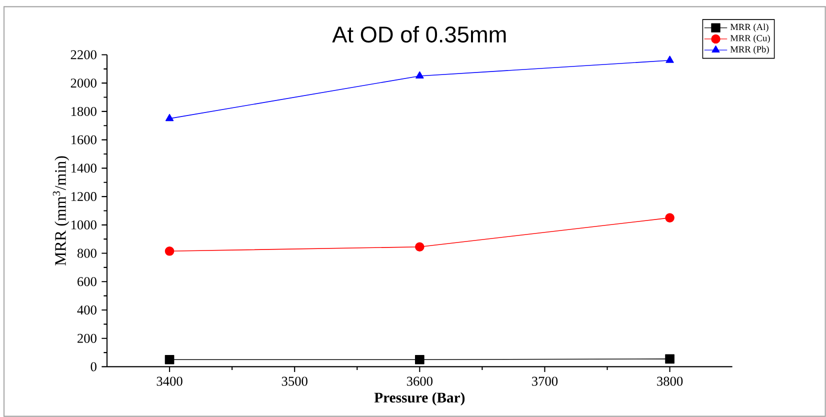 The width and height of the screenshot is (826, 417). I want to click on x-tick-label: 3600, so click(419, 381).